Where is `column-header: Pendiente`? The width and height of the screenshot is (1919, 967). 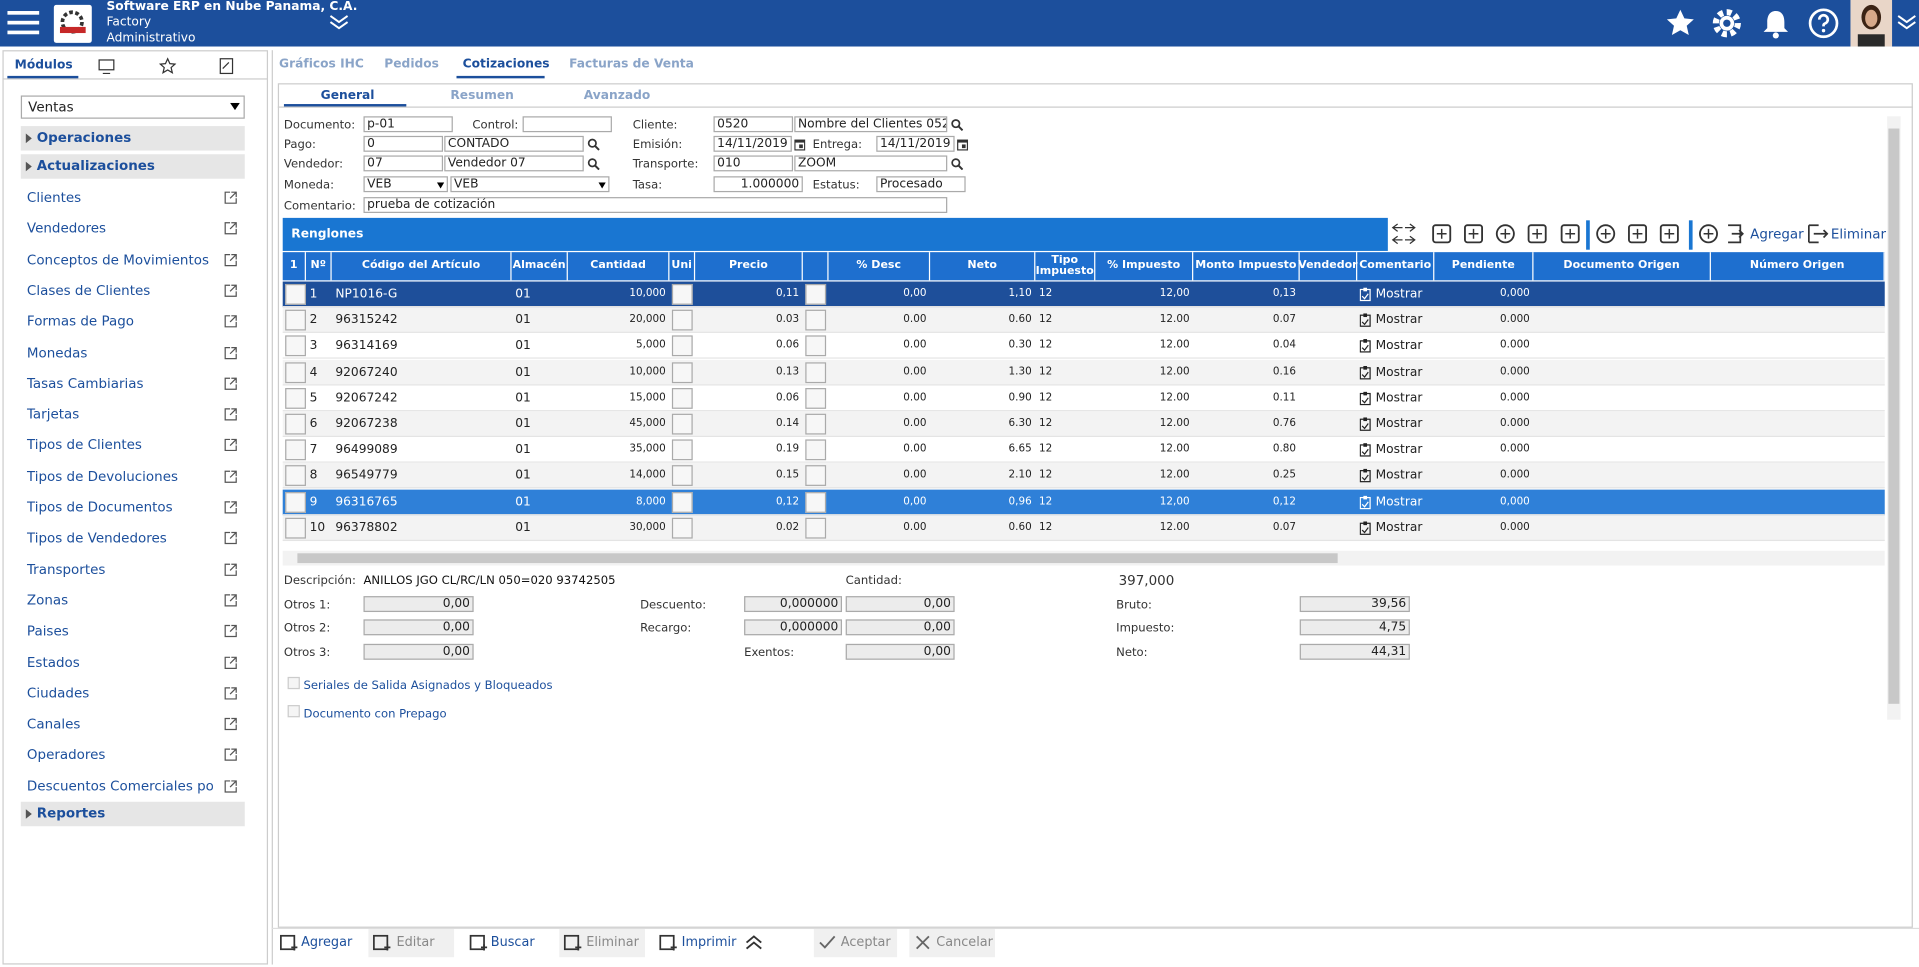 column-header: Pendiente is located at coordinates (1484, 266).